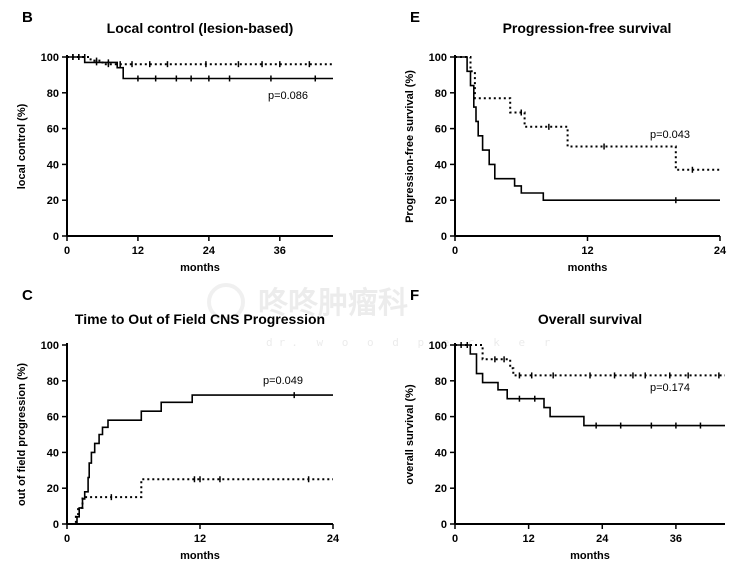  What do you see at coordinates (22, 434) in the screenshot?
I see `y-axis-label: out of field progression (%)` at bounding box center [22, 434].